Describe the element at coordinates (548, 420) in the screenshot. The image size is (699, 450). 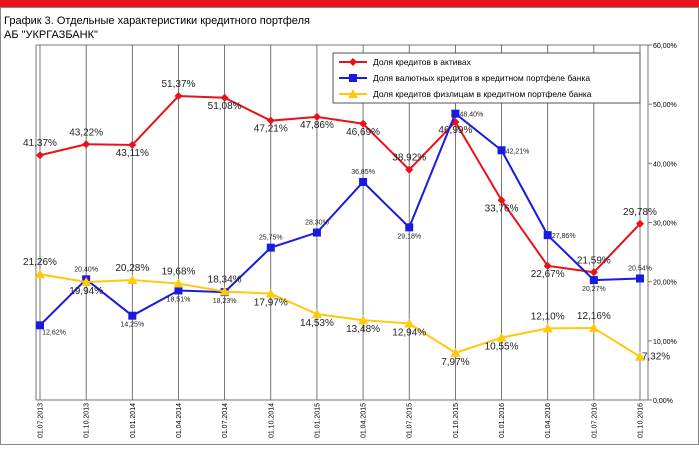
I see `x-tick-label: 01.04.2016` at that location.